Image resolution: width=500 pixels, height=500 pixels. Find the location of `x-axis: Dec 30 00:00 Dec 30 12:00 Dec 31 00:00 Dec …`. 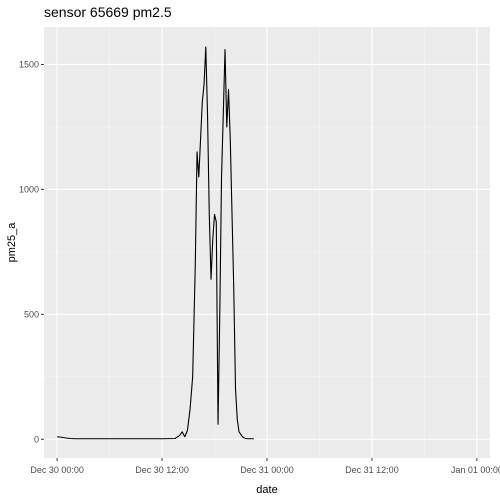

x-axis: Dec 30 00:00 Dec 30 12:00 Dec 31 00:00 Dec … is located at coordinates (265, 466).